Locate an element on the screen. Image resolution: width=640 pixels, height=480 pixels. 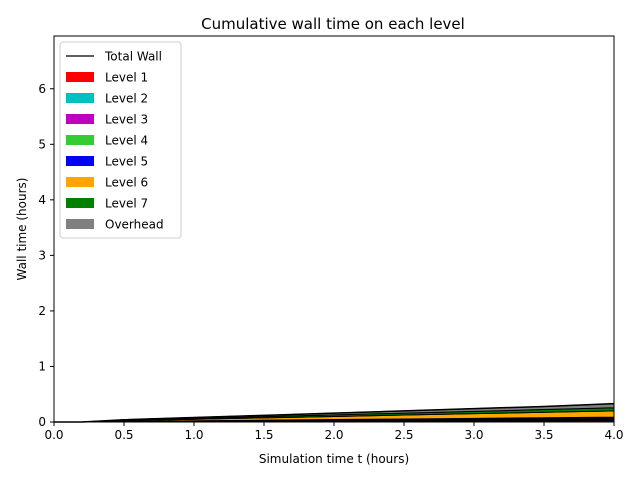
legend-label-level-4: Level 4 is located at coordinates (126, 141).